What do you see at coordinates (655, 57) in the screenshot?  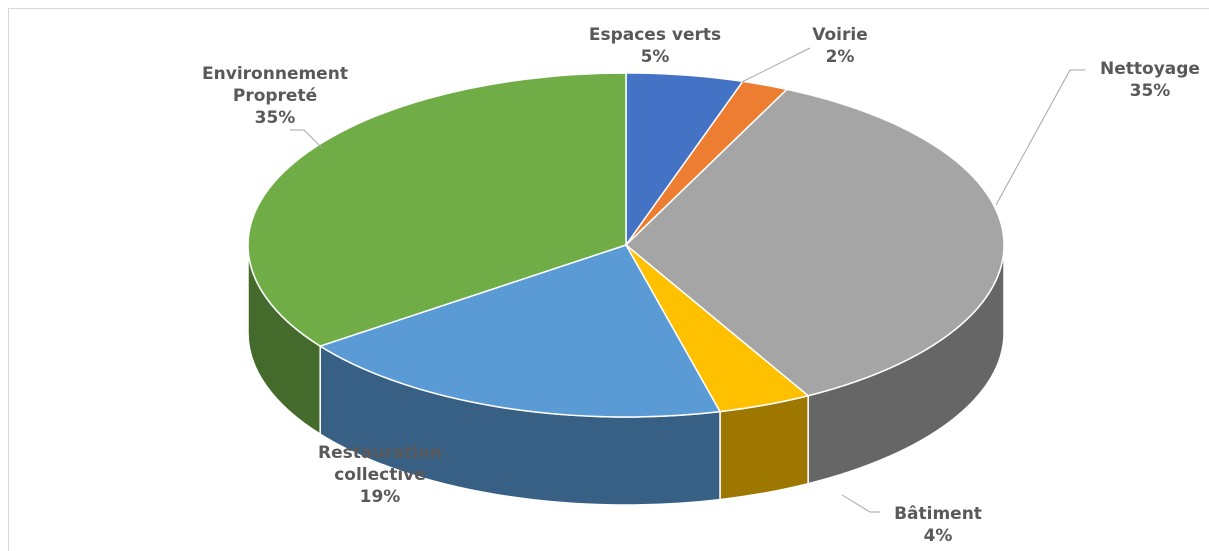 I see `value-label: 5%` at bounding box center [655, 57].